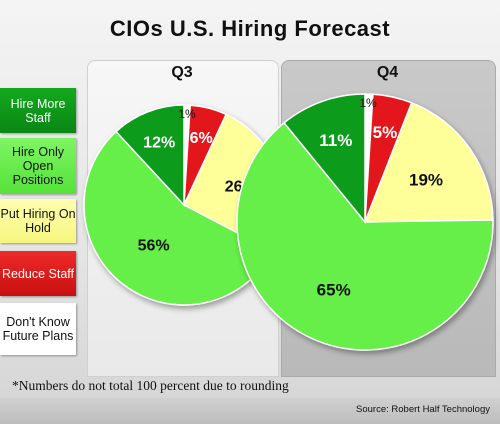 The height and width of the screenshot is (424, 500). I want to click on q4-label: Q4, so click(387, 72).